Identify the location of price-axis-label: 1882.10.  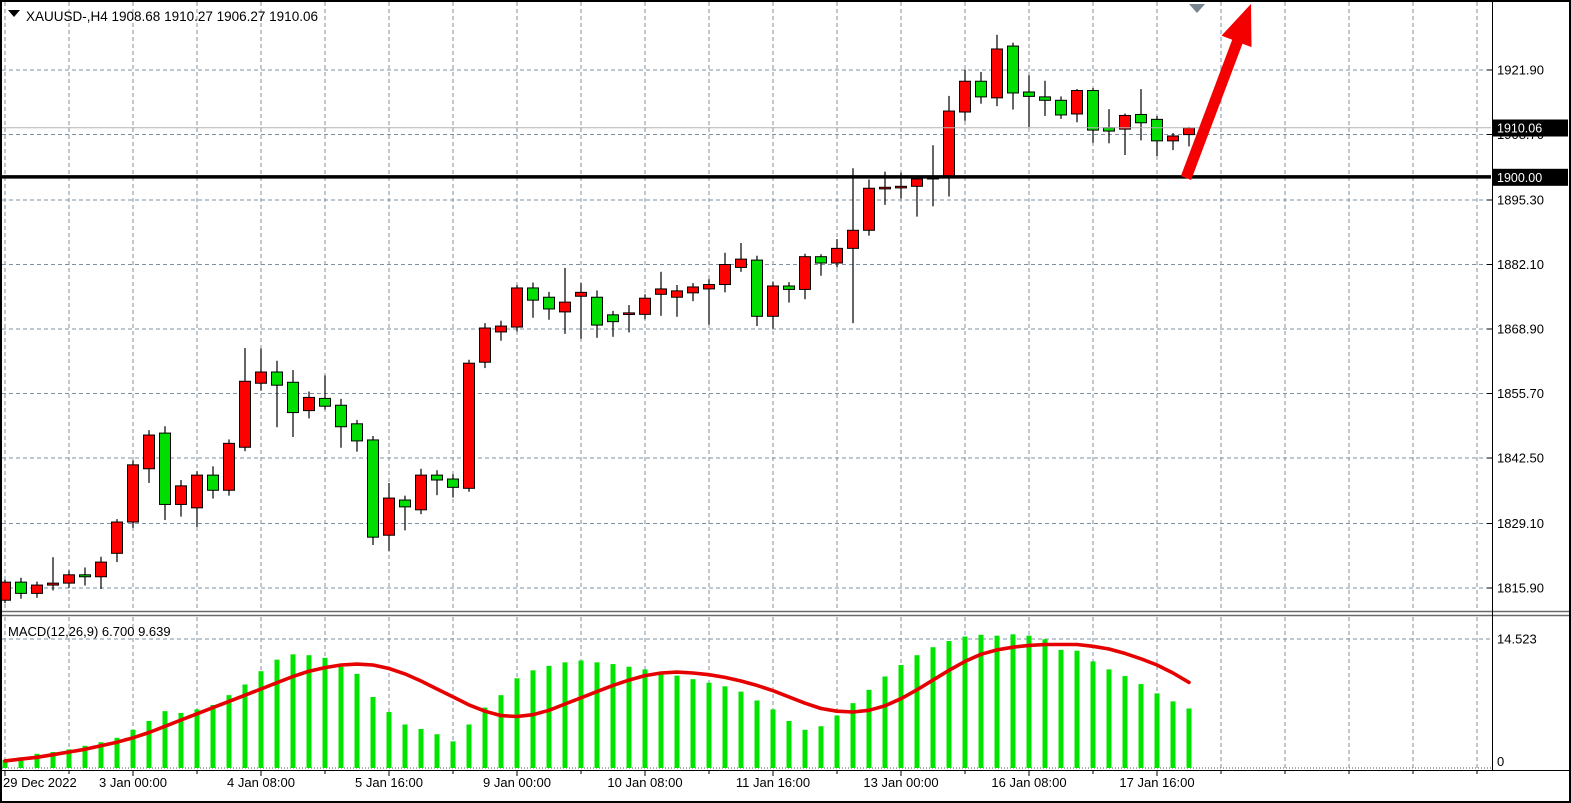
(1520, 264).